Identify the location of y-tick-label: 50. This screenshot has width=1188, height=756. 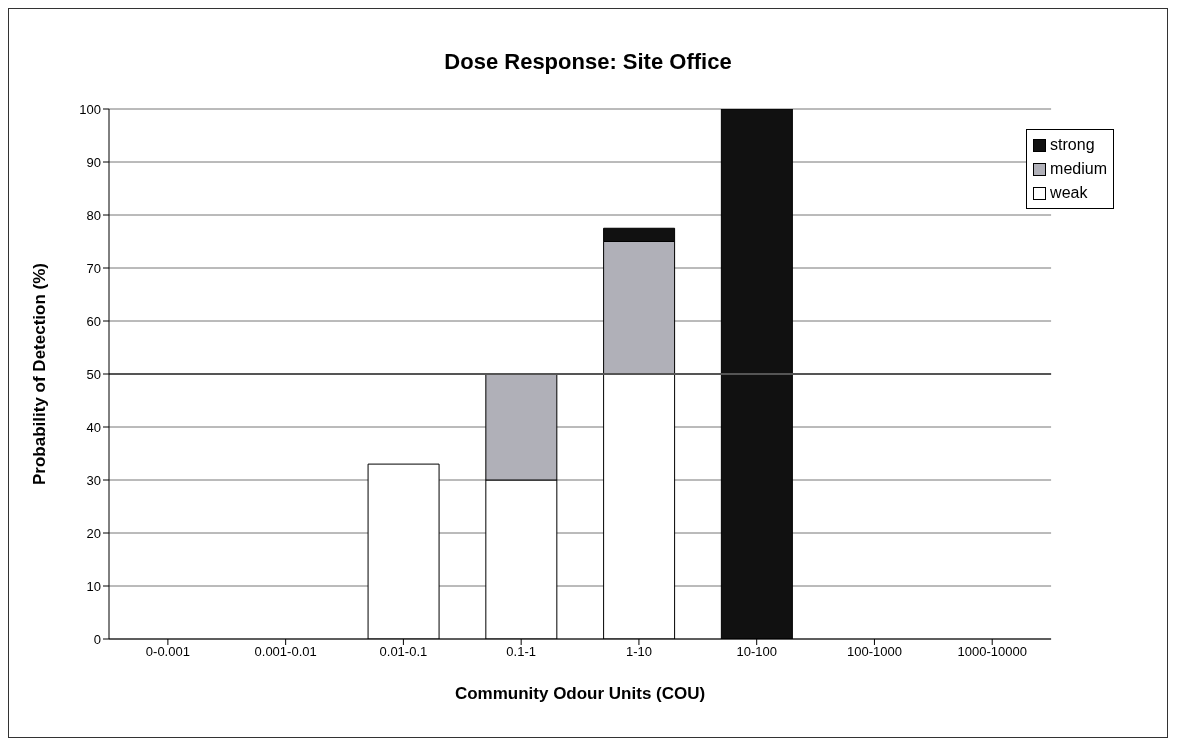
(93, 374).